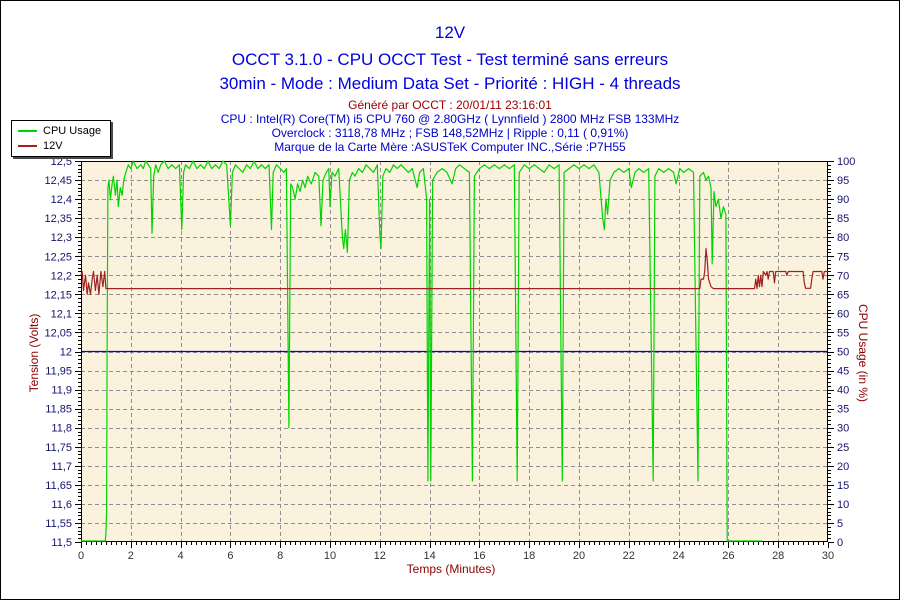 The image size is (900, 600). Describe the element at coordinates (58, 372) in the screenshot. I see `svg-text: 11,95` at that location.